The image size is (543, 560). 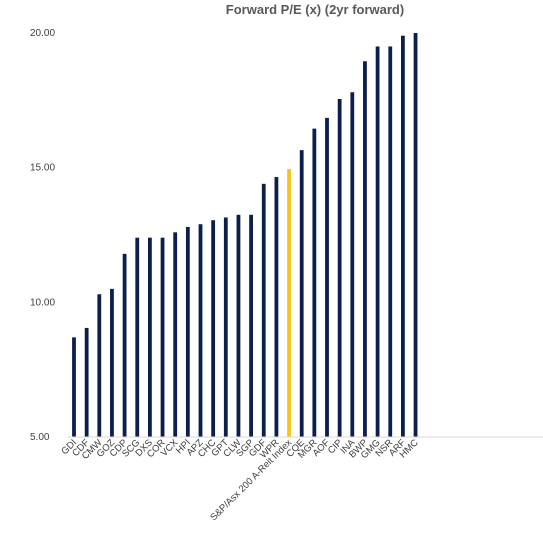 What do you see at coordinates (42, 302) in the screenshot?
I see `y-tick-label: 10.00` at bounding box center [42, 302].